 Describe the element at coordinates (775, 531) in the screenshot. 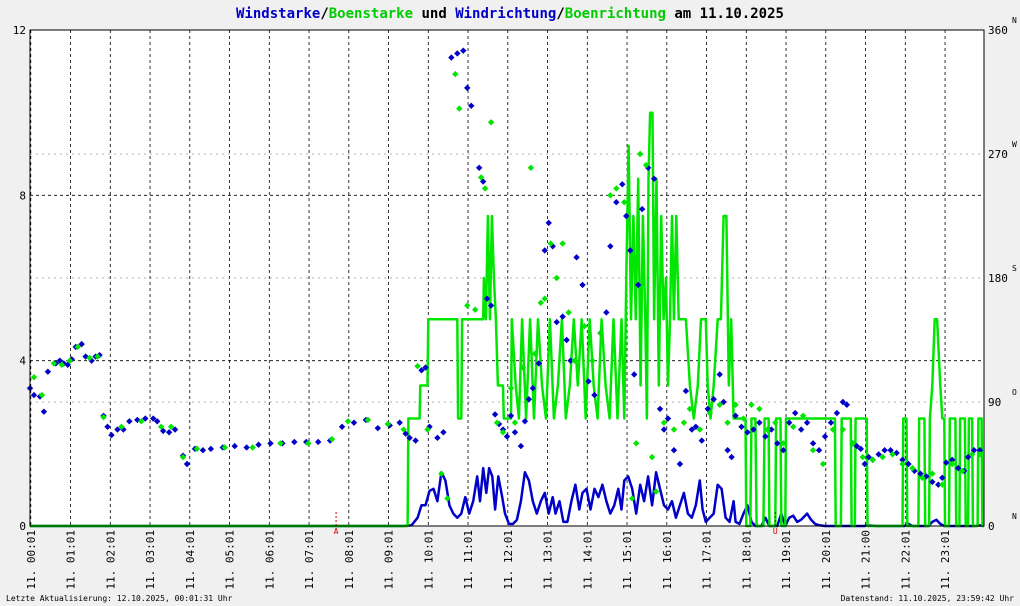

I see `event-marker-label: U` at that location.